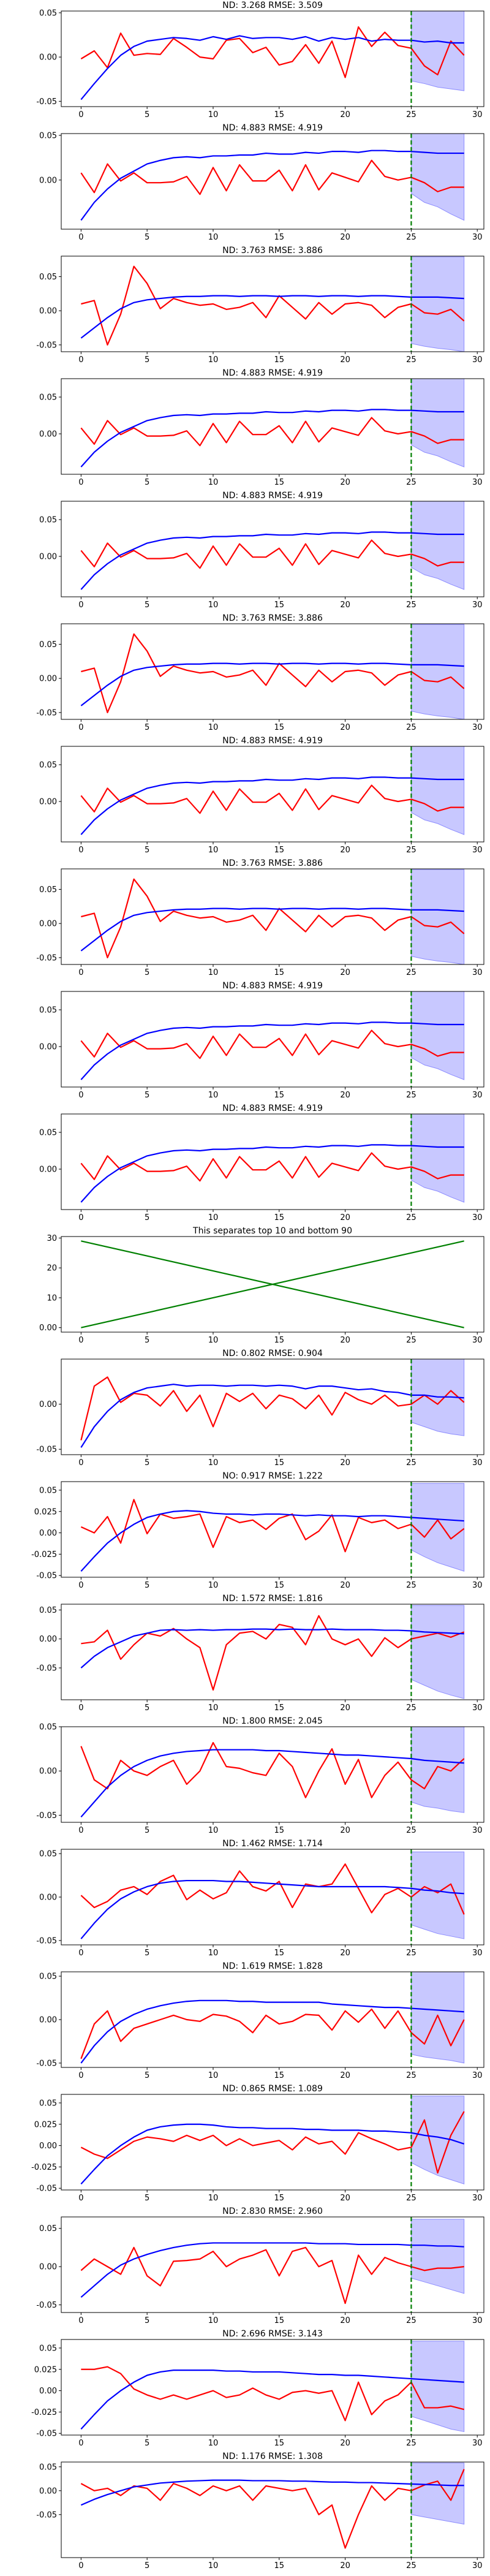 Image resolution: width=490 pixels, height=2576 pixels. Describe the element at coordinates (273, 1966) in the screenshot. I see `chart-title: ND: 1.619 RMSE: 1.828` at that location.